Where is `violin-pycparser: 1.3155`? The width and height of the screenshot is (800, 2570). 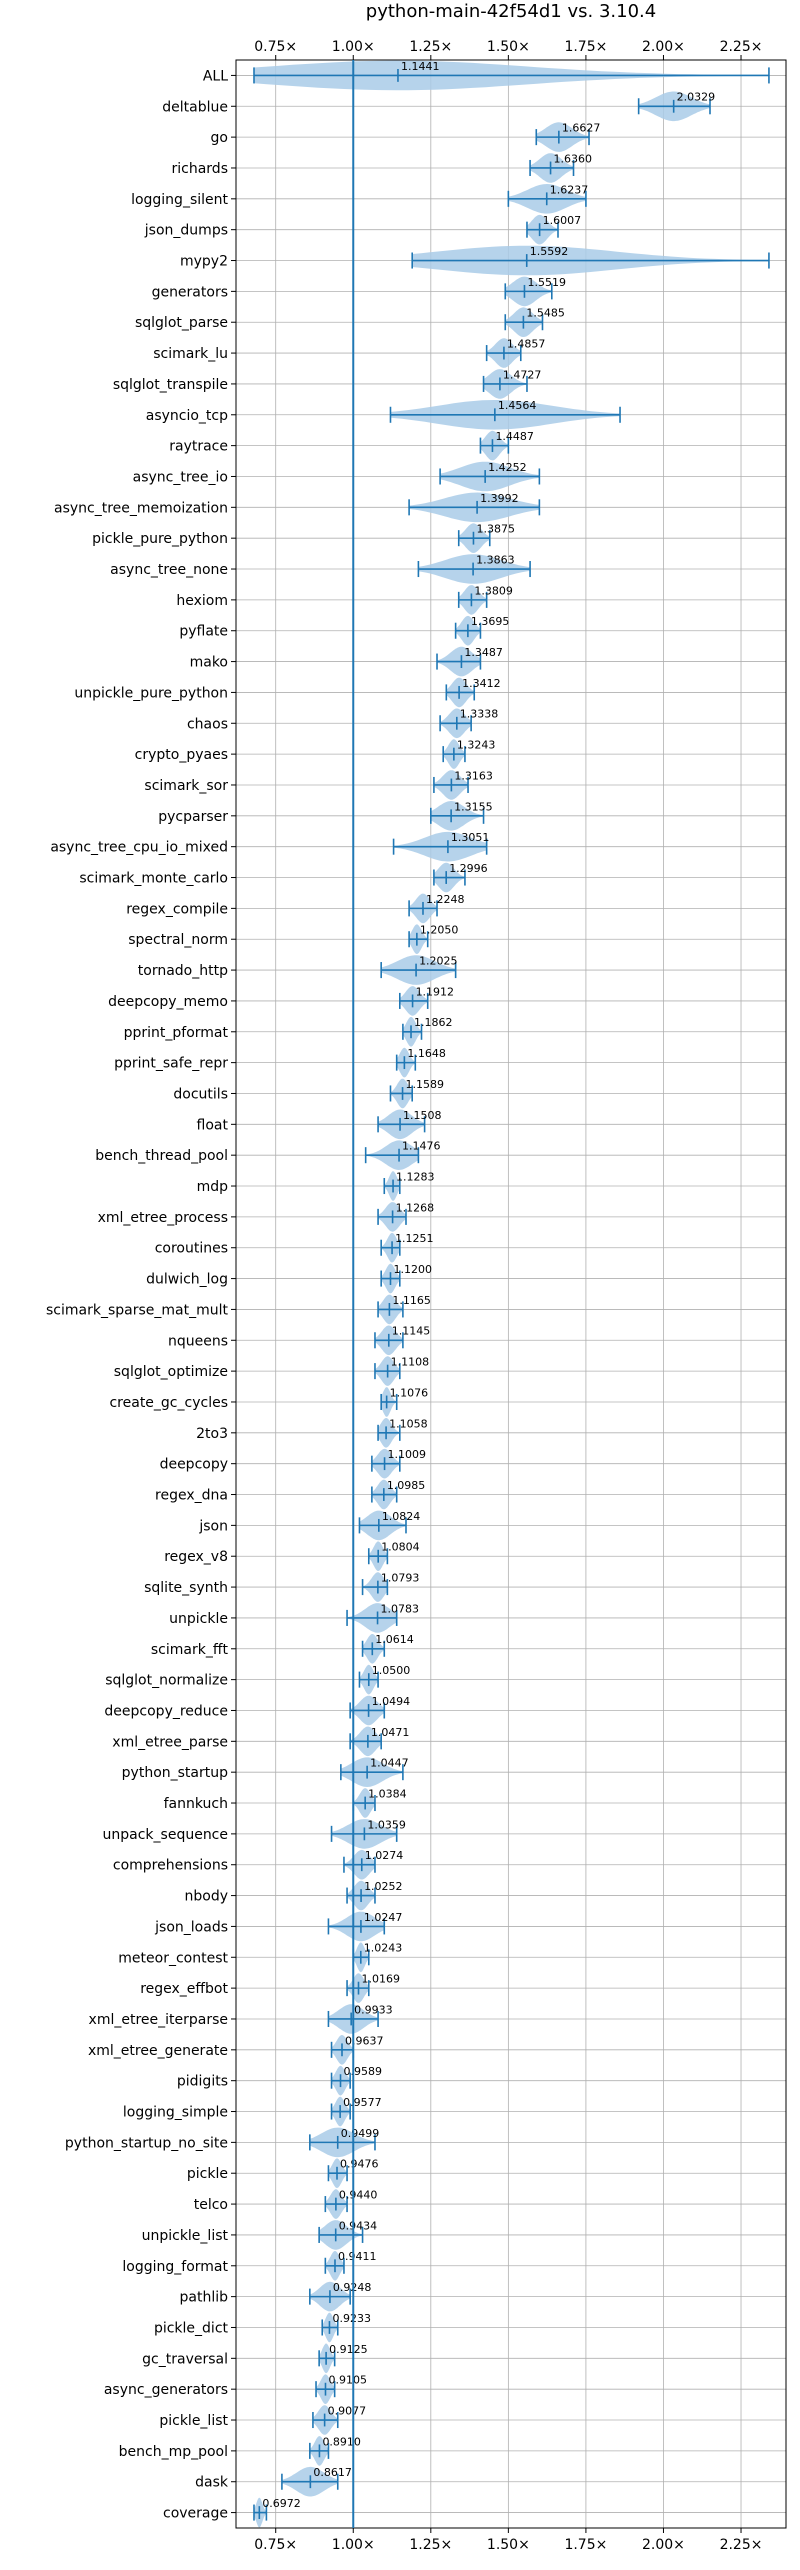 violin-pycparser: 1.3155 is located at coordinates (461, 815).